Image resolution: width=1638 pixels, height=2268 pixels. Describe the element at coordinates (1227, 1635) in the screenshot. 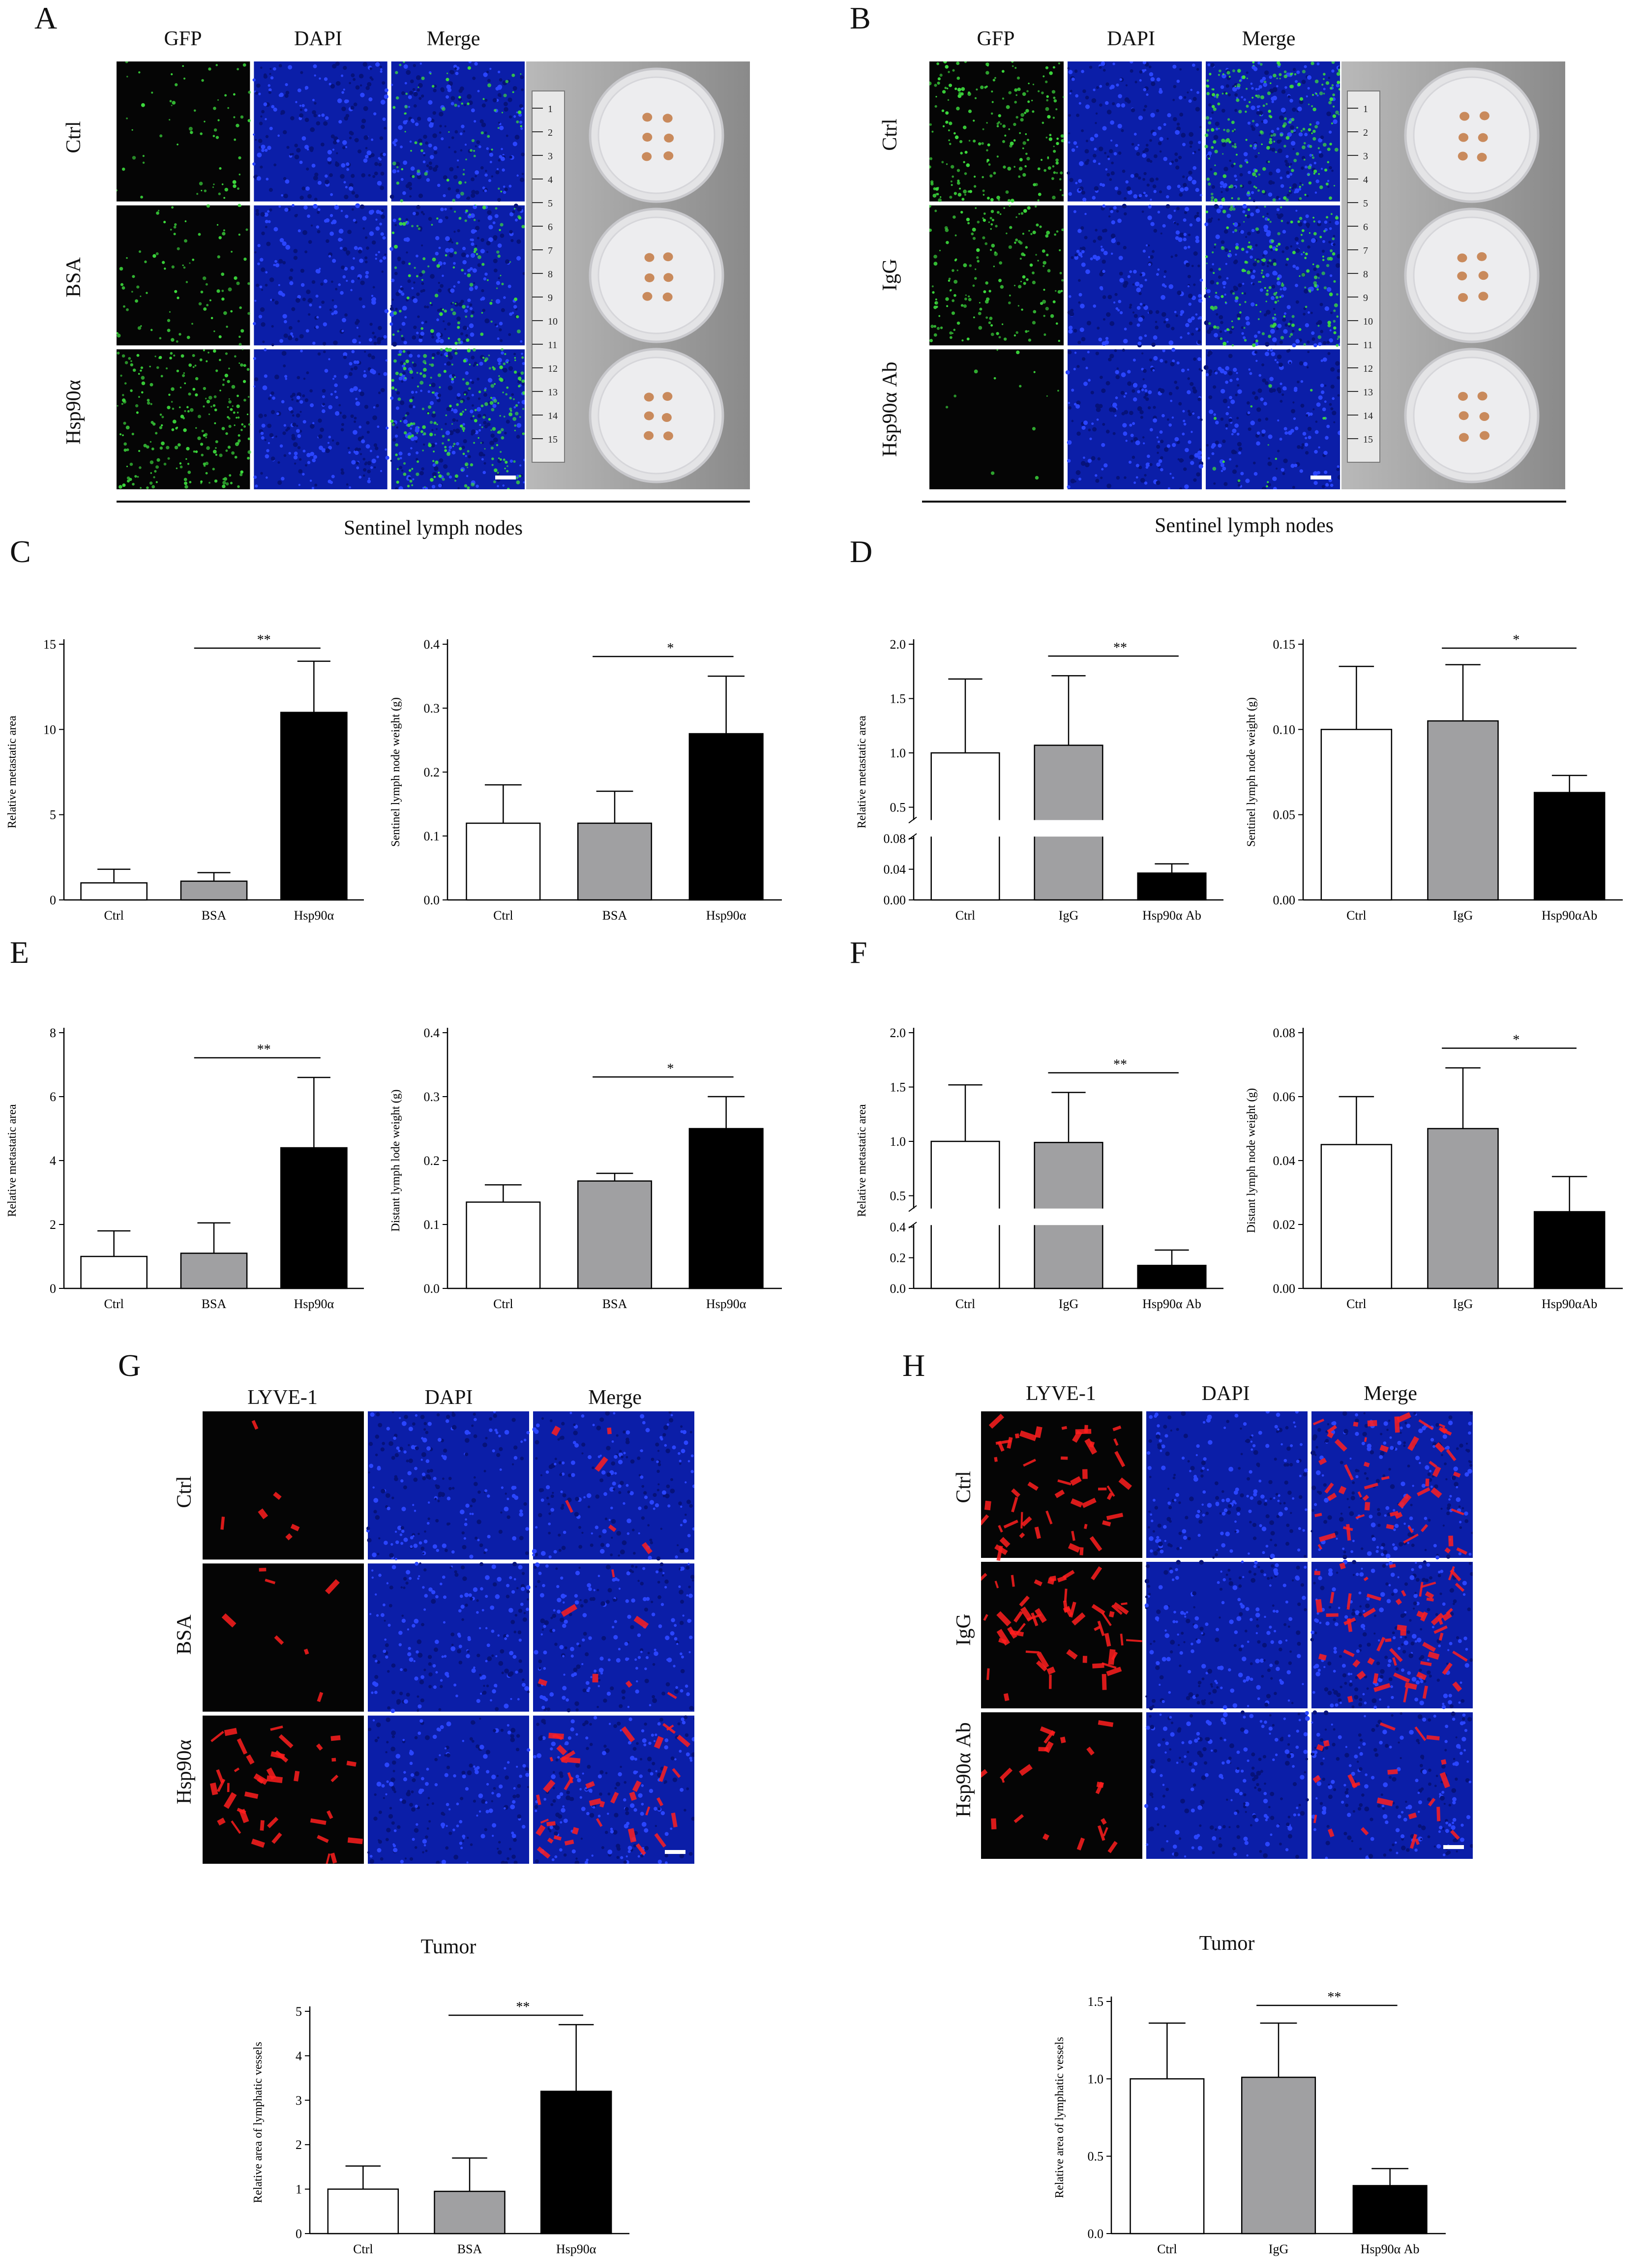

I see `micro-grid-h` at that location.